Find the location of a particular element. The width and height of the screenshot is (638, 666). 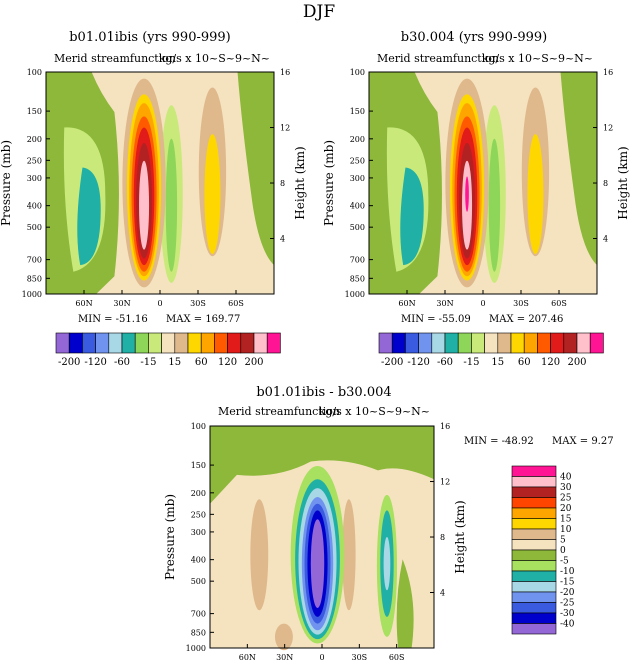

min-label: MIN = -51.16 is located at coordinates (113, 319).